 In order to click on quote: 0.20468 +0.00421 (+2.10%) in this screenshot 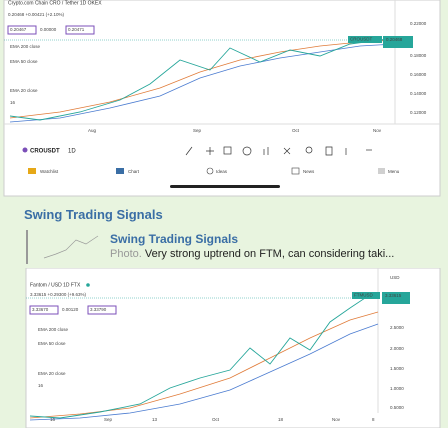, I will do `click(36, 14)`.